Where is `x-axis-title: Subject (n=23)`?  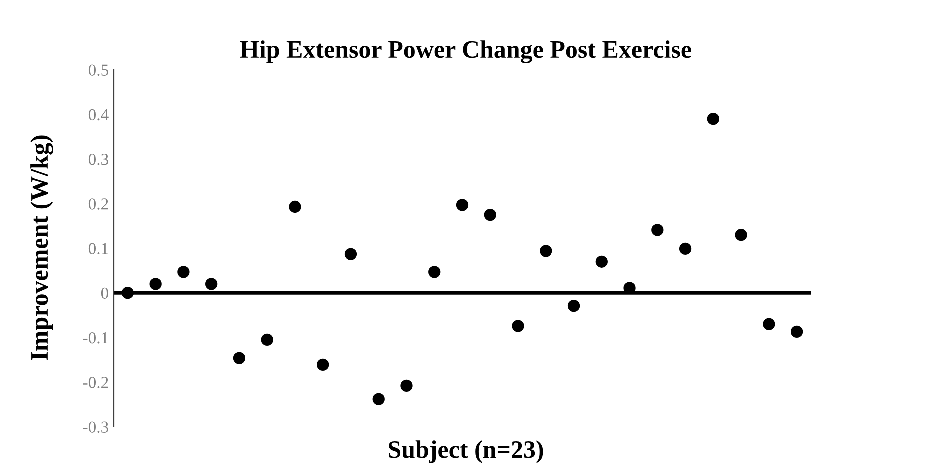 x-axis-title: Subject (n=23) is located at coordinates (466, 452).